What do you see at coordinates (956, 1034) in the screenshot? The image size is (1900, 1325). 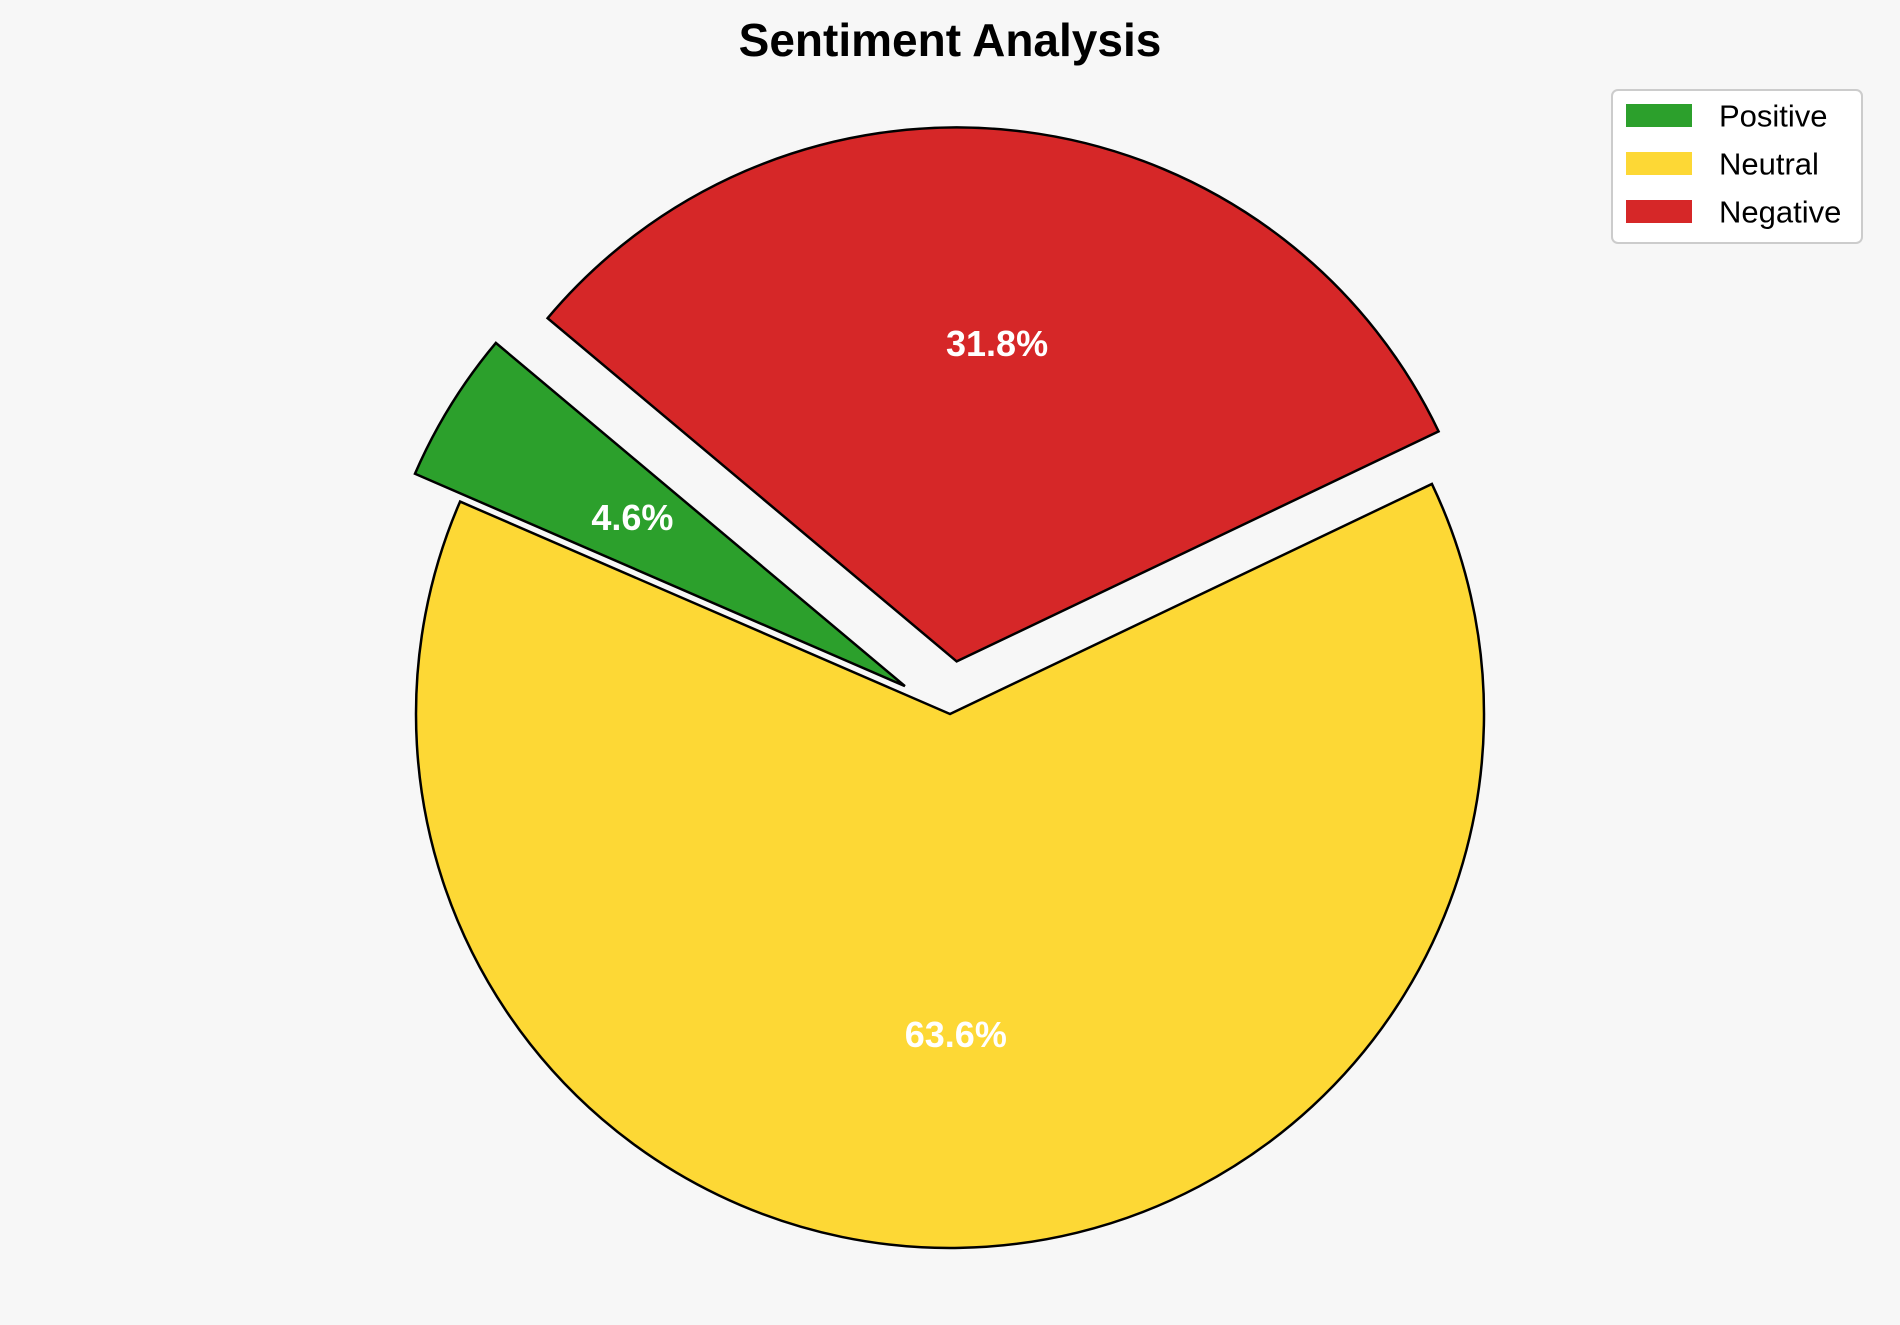 I see `slice-label-neutral: 63.6%` at bounding box center [956, 1034].